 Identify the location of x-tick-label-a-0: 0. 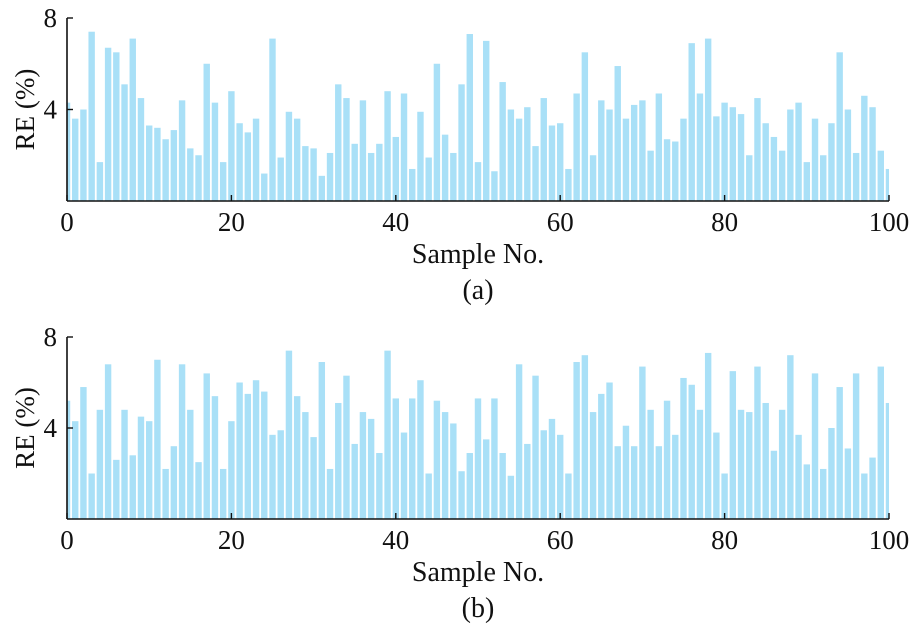
(67, 222).